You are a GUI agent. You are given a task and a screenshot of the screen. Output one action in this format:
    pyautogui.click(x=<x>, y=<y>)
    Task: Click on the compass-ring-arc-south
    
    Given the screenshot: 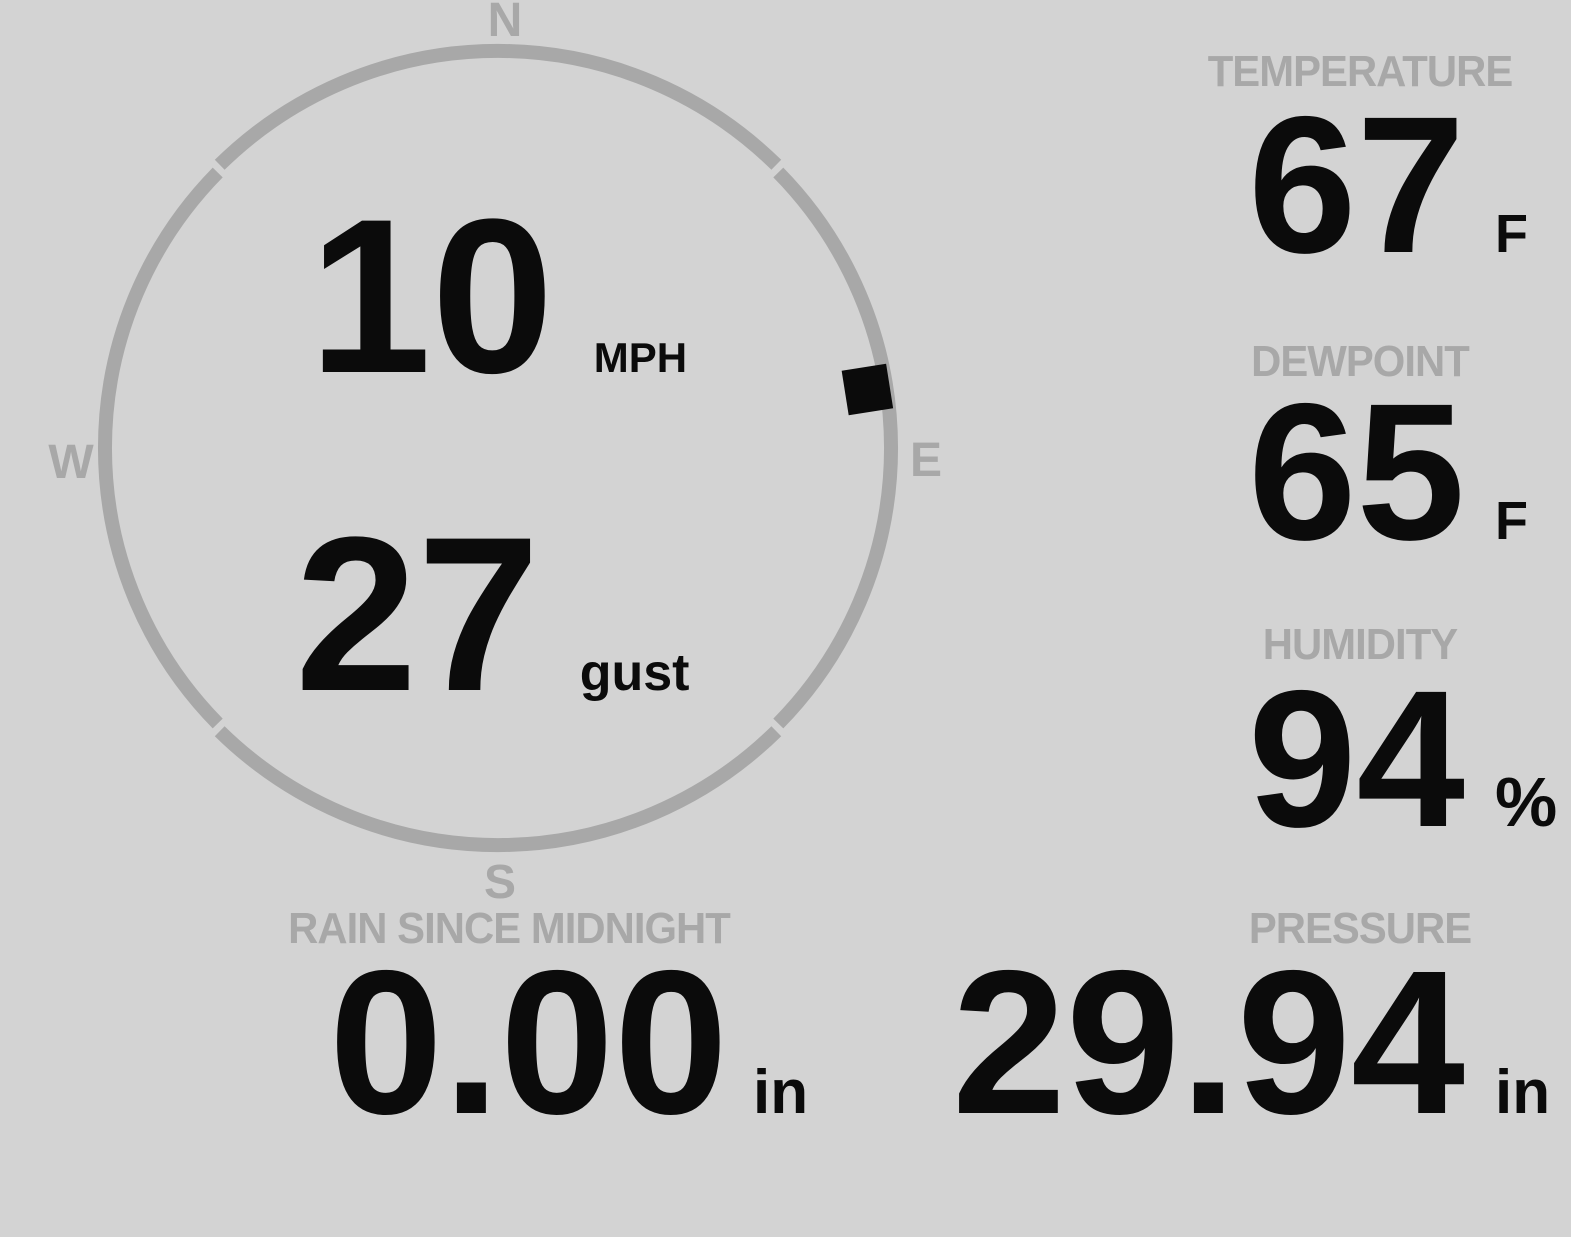 What is the action you would take?
    pyautogui.click(x=498, y=789)
    